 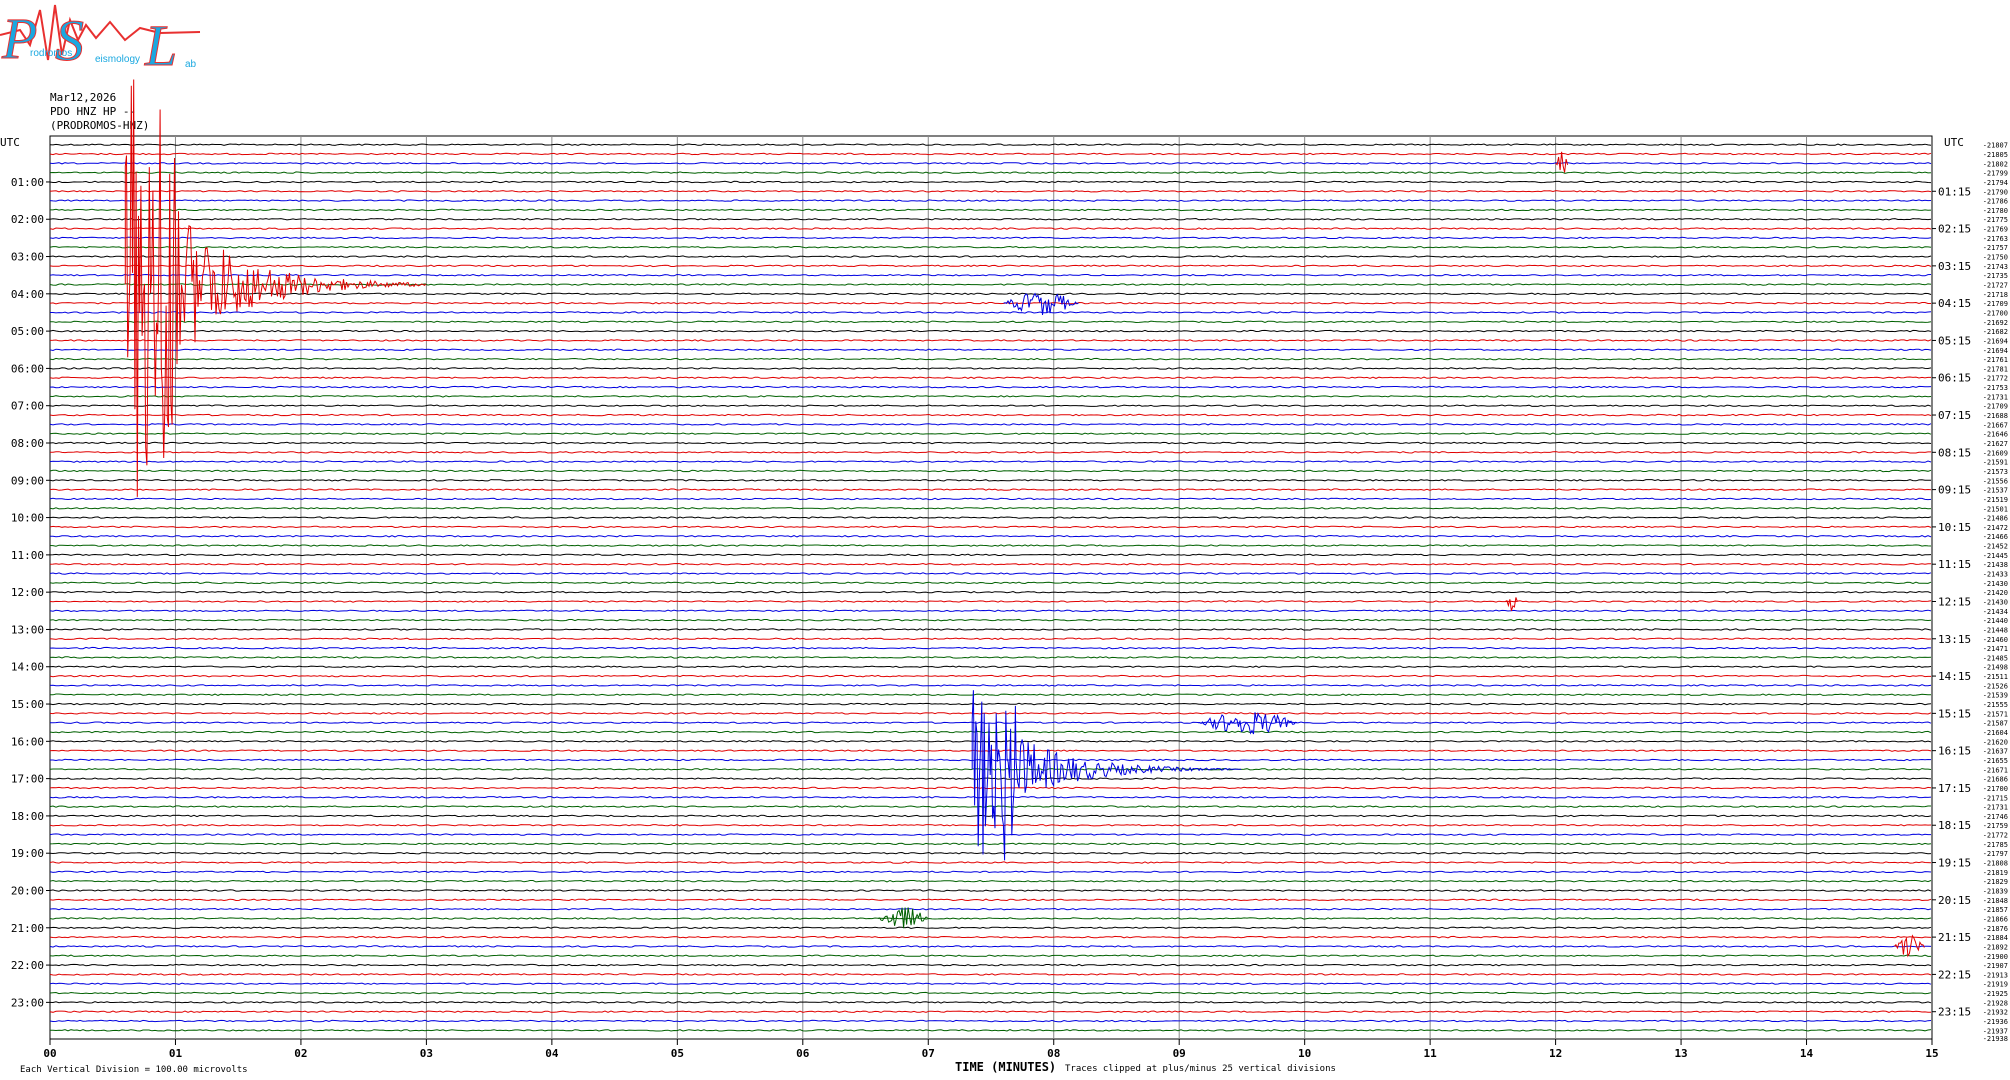 I want to click on offset-value: -21775, so click(x=1995, y=220).